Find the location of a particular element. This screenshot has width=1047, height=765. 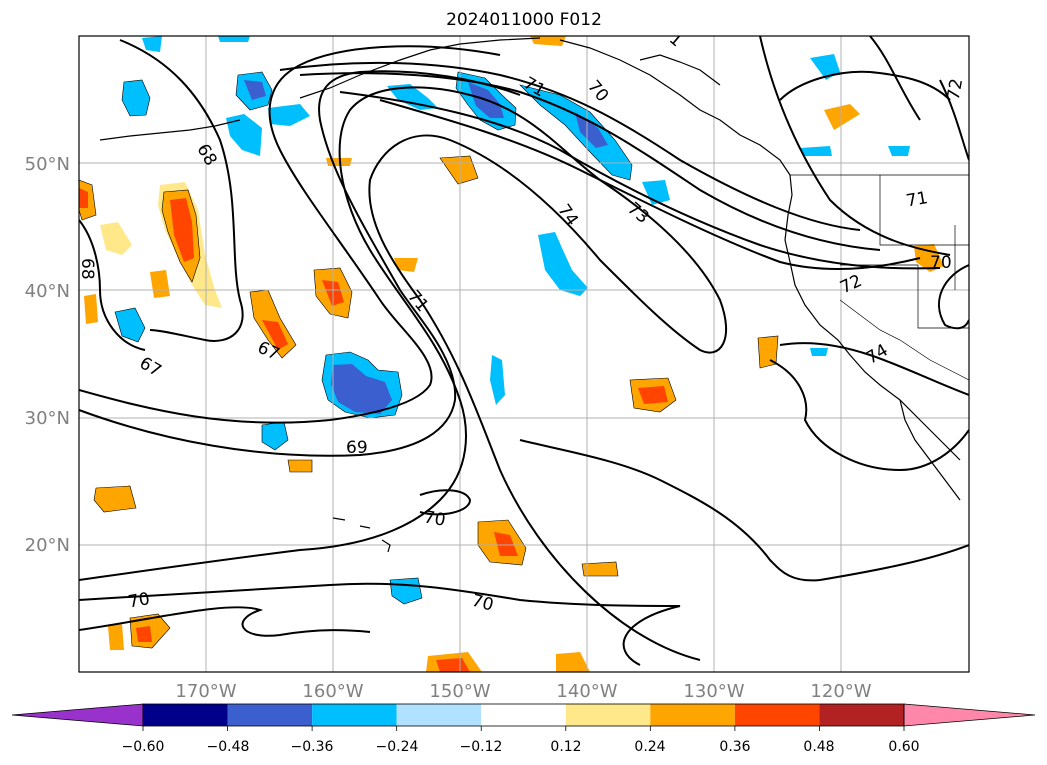

lat-label-40n: 40°N is located at coordinates (47, 291).